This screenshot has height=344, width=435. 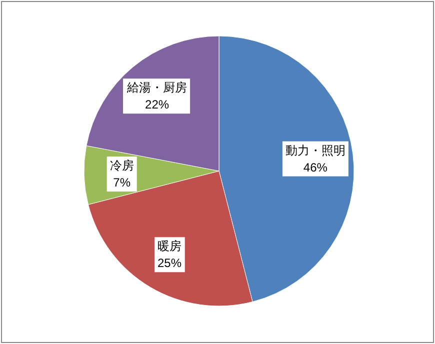 What do you see at coordinates (122, 165) in the screenshot?
I see `slice-label: 冷房` at bounding box center [122, 165].